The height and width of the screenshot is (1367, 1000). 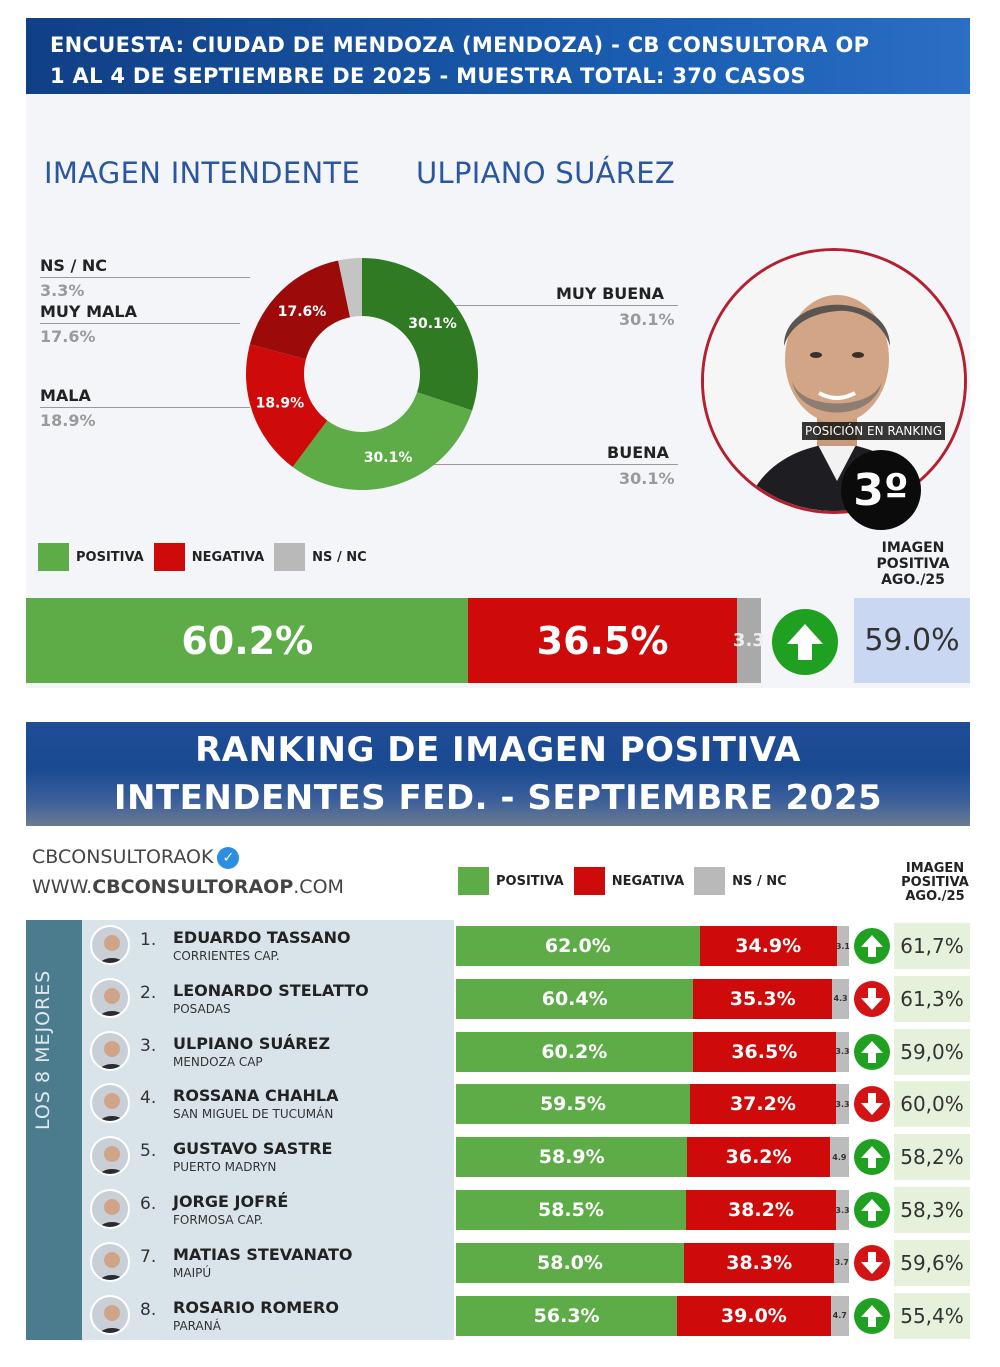 I want to click on section-title: IMAGEN INTENDENTE, so click(x=202, y=173).